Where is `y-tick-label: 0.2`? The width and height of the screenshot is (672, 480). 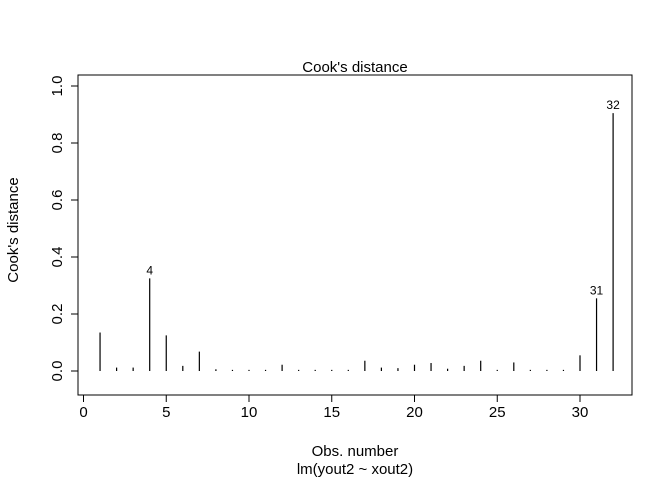 y-tick-label: 0.2 is located at coordinates (57, 314).